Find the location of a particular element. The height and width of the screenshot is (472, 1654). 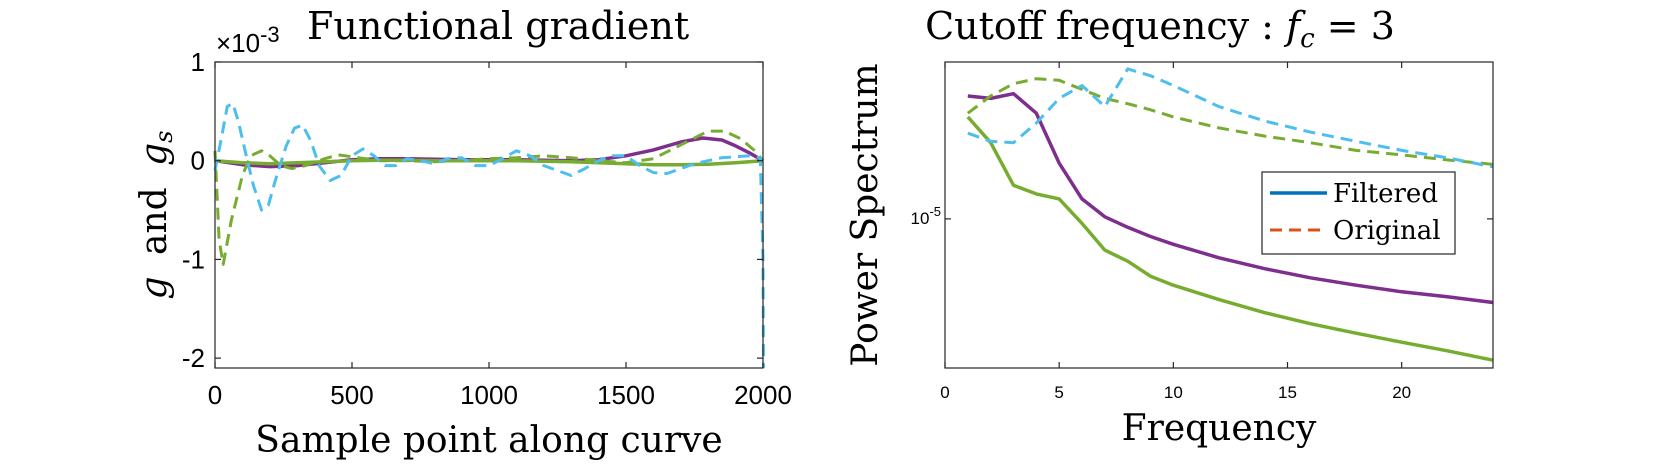

left-chart-title: Functional gradient is located at coordinates (498, 26).